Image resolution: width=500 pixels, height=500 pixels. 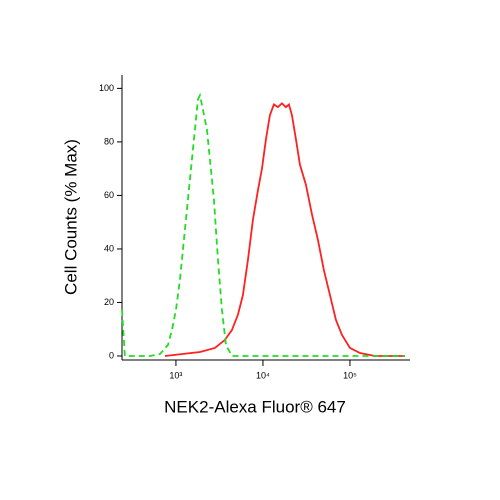 I want to click on x-tick-label: 10⁴, so click(x=263, y=375).